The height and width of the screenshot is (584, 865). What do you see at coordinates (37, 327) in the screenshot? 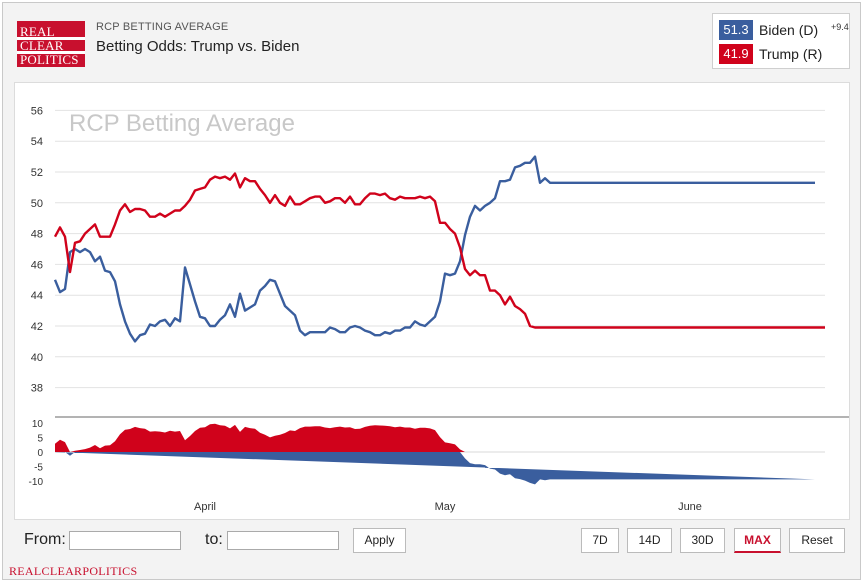
I see `y-tick-label: 42` at bounding box center [37, 327].